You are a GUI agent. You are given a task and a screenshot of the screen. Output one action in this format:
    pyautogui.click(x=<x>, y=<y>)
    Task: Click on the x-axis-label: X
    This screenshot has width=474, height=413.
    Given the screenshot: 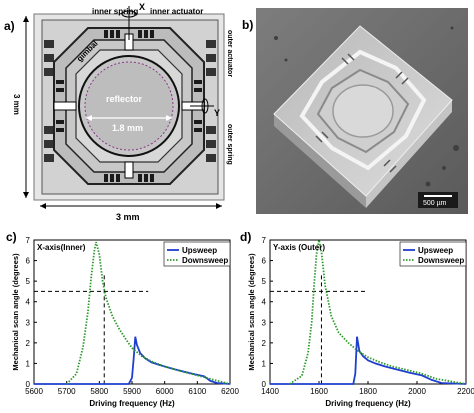 What is the action you would take?
    pyautogui.click(x=142, y=7)
    